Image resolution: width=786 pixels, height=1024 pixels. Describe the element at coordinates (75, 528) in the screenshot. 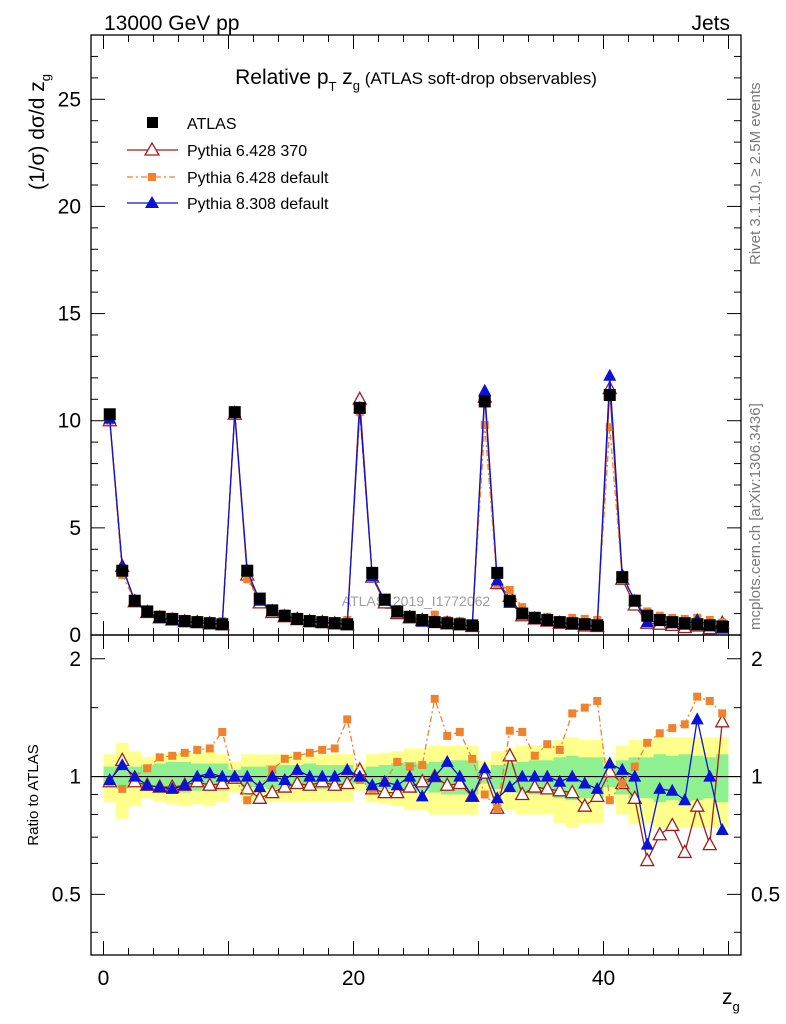

I see `y-tick-label: 5` at that location.